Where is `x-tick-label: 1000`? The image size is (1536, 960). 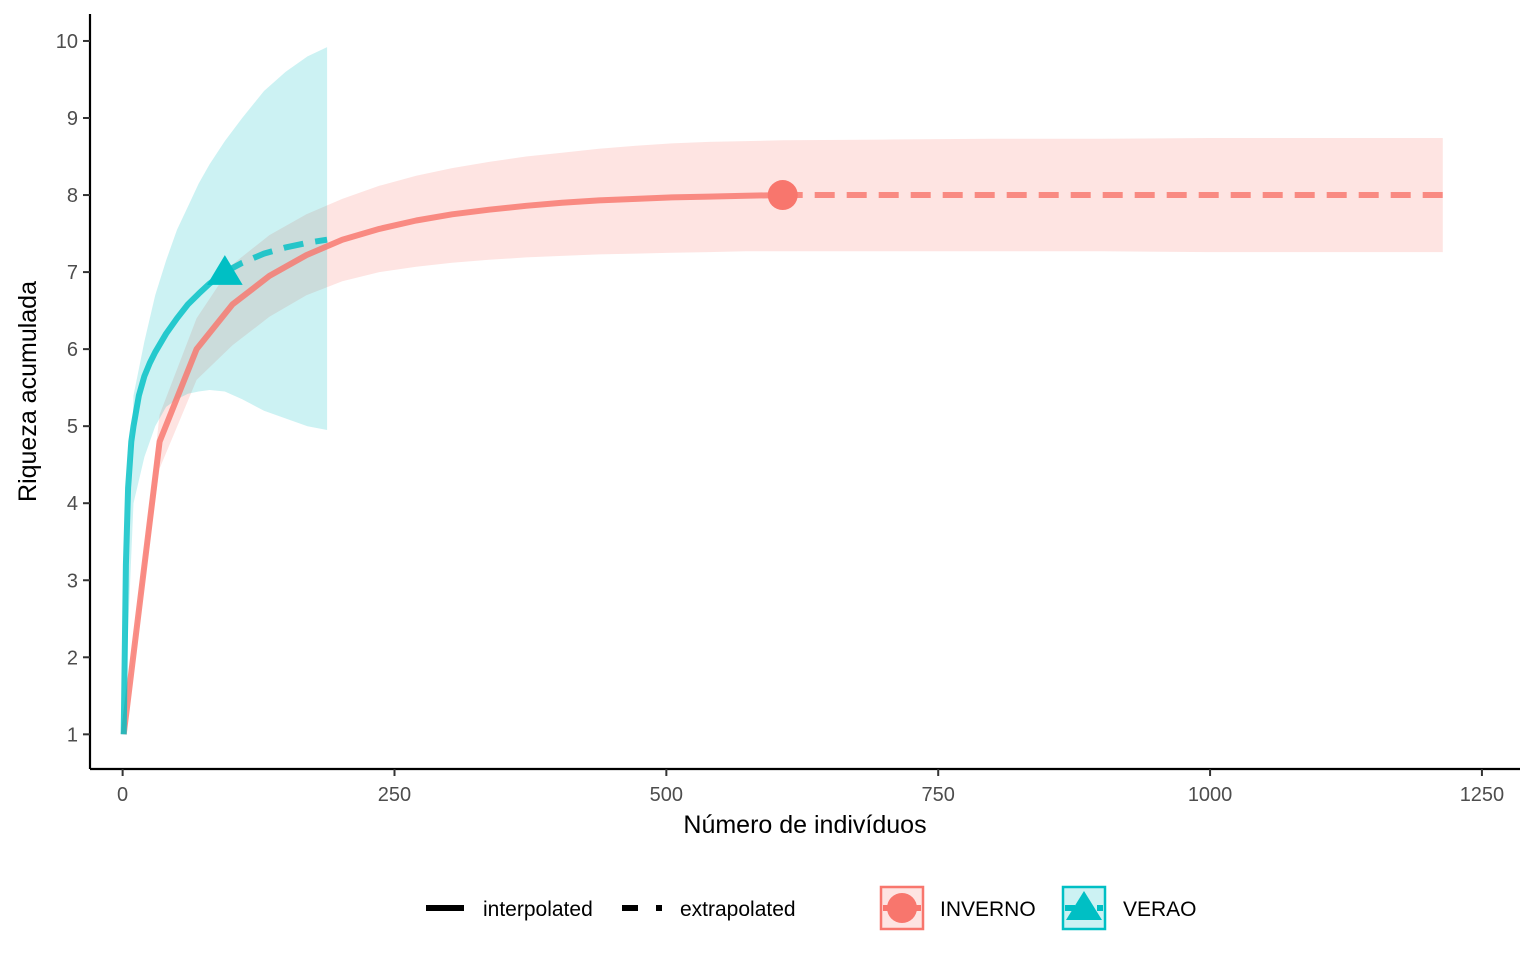
x-tick-label: 1000 is located at coordinates (1210, 795).